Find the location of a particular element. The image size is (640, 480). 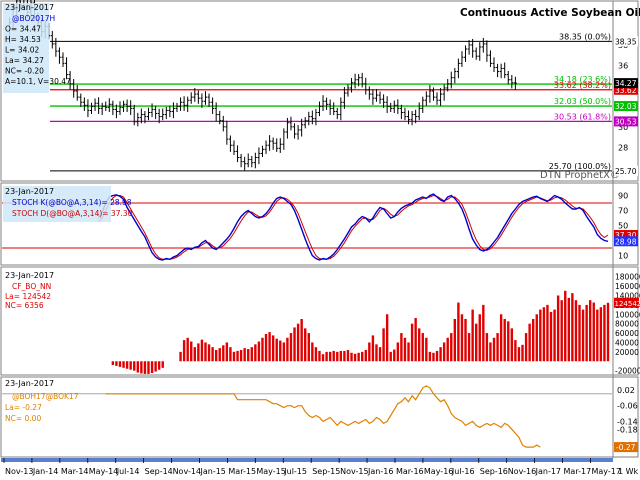

info-box-bg is located at coordinates (26, 48).